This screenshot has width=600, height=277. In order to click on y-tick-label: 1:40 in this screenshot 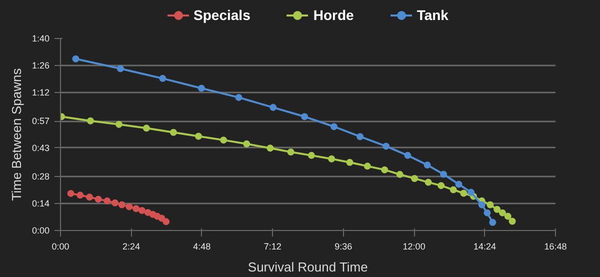, I will do `click(41, 39)`.